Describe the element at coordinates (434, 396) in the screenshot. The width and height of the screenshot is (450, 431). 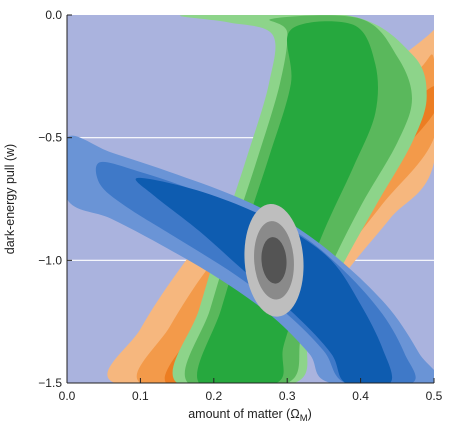
I see `x-tick-label: 0.5` at that location.